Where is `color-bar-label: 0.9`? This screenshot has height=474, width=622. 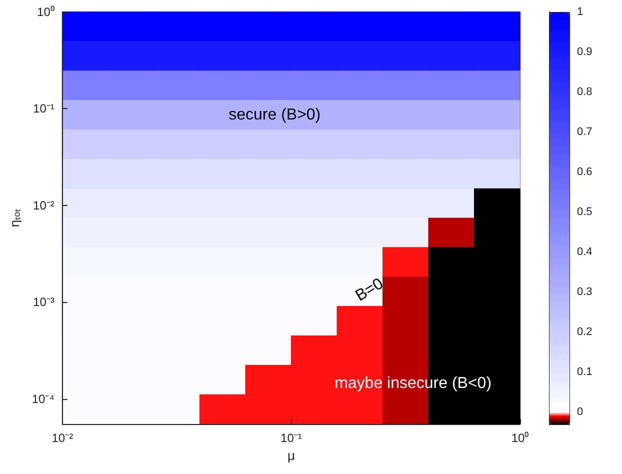
color-bar-label: 0.9 is located at coordinates (584, 52).